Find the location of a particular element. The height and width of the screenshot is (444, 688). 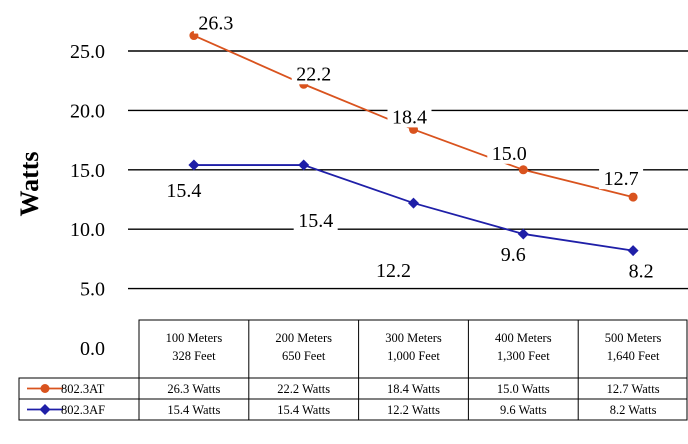

category-label: 400 Meters is located at coordinates (523, 338).